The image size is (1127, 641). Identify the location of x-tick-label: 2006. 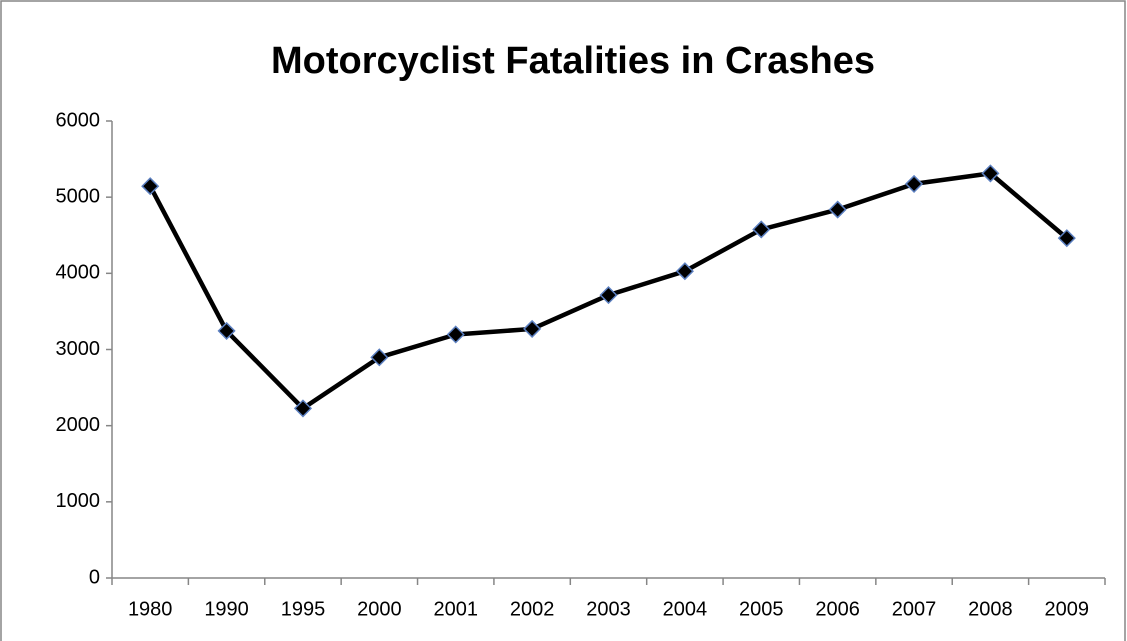
(837, 609).